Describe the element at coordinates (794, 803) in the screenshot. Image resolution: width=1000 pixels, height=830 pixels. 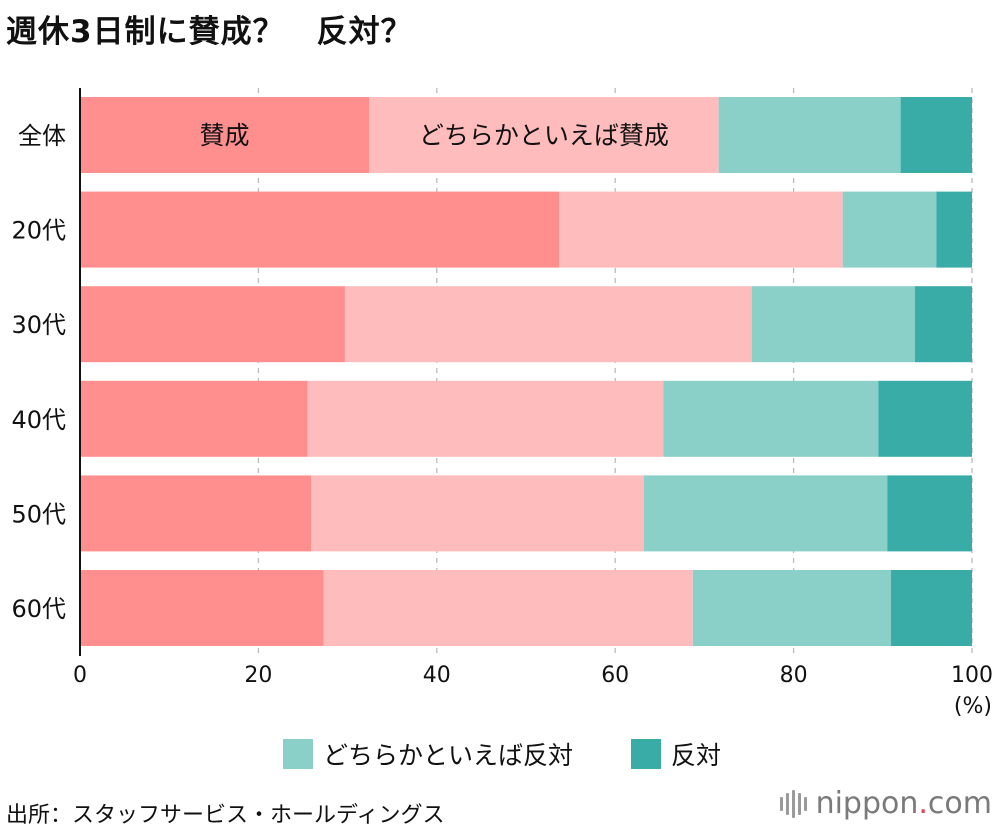
I see `logo-bars-icon` at that location.